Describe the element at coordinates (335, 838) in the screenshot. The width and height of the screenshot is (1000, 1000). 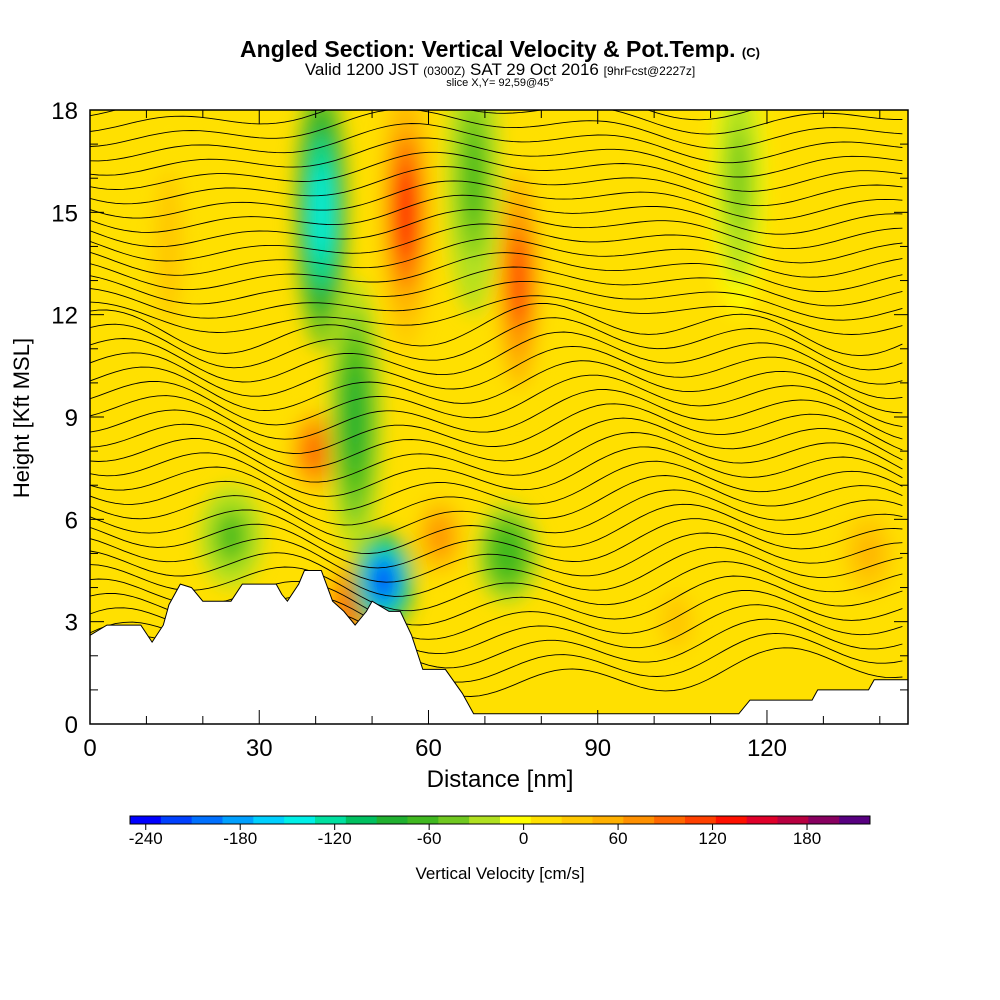
I see `colorbar-tick-label--120: -120` at that location.